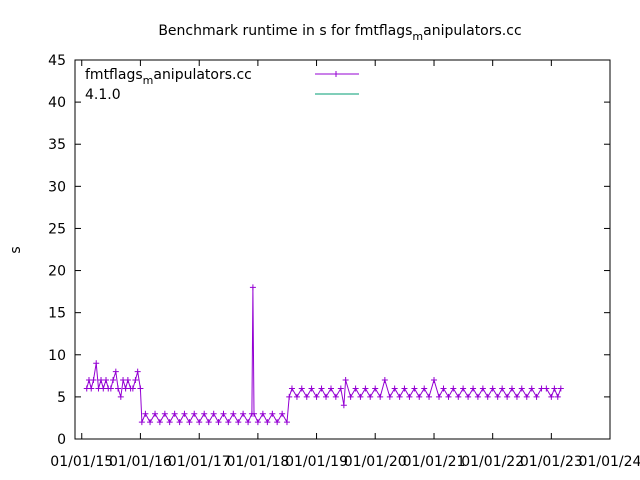 This screenshot has width=640, height=480. What do you see at coordinates (57, 272) in the screenshot?
I see `y-tick-label: 20` at bounding box center [57, 272].